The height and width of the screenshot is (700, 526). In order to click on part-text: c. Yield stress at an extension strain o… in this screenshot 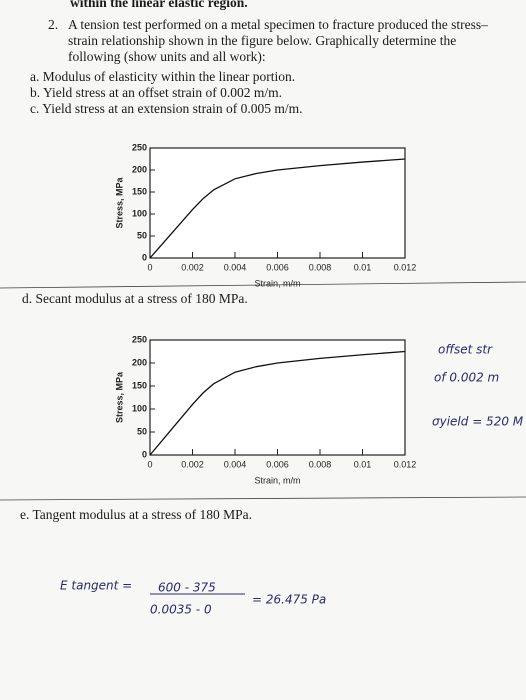, I will do `click(166, 108)`.